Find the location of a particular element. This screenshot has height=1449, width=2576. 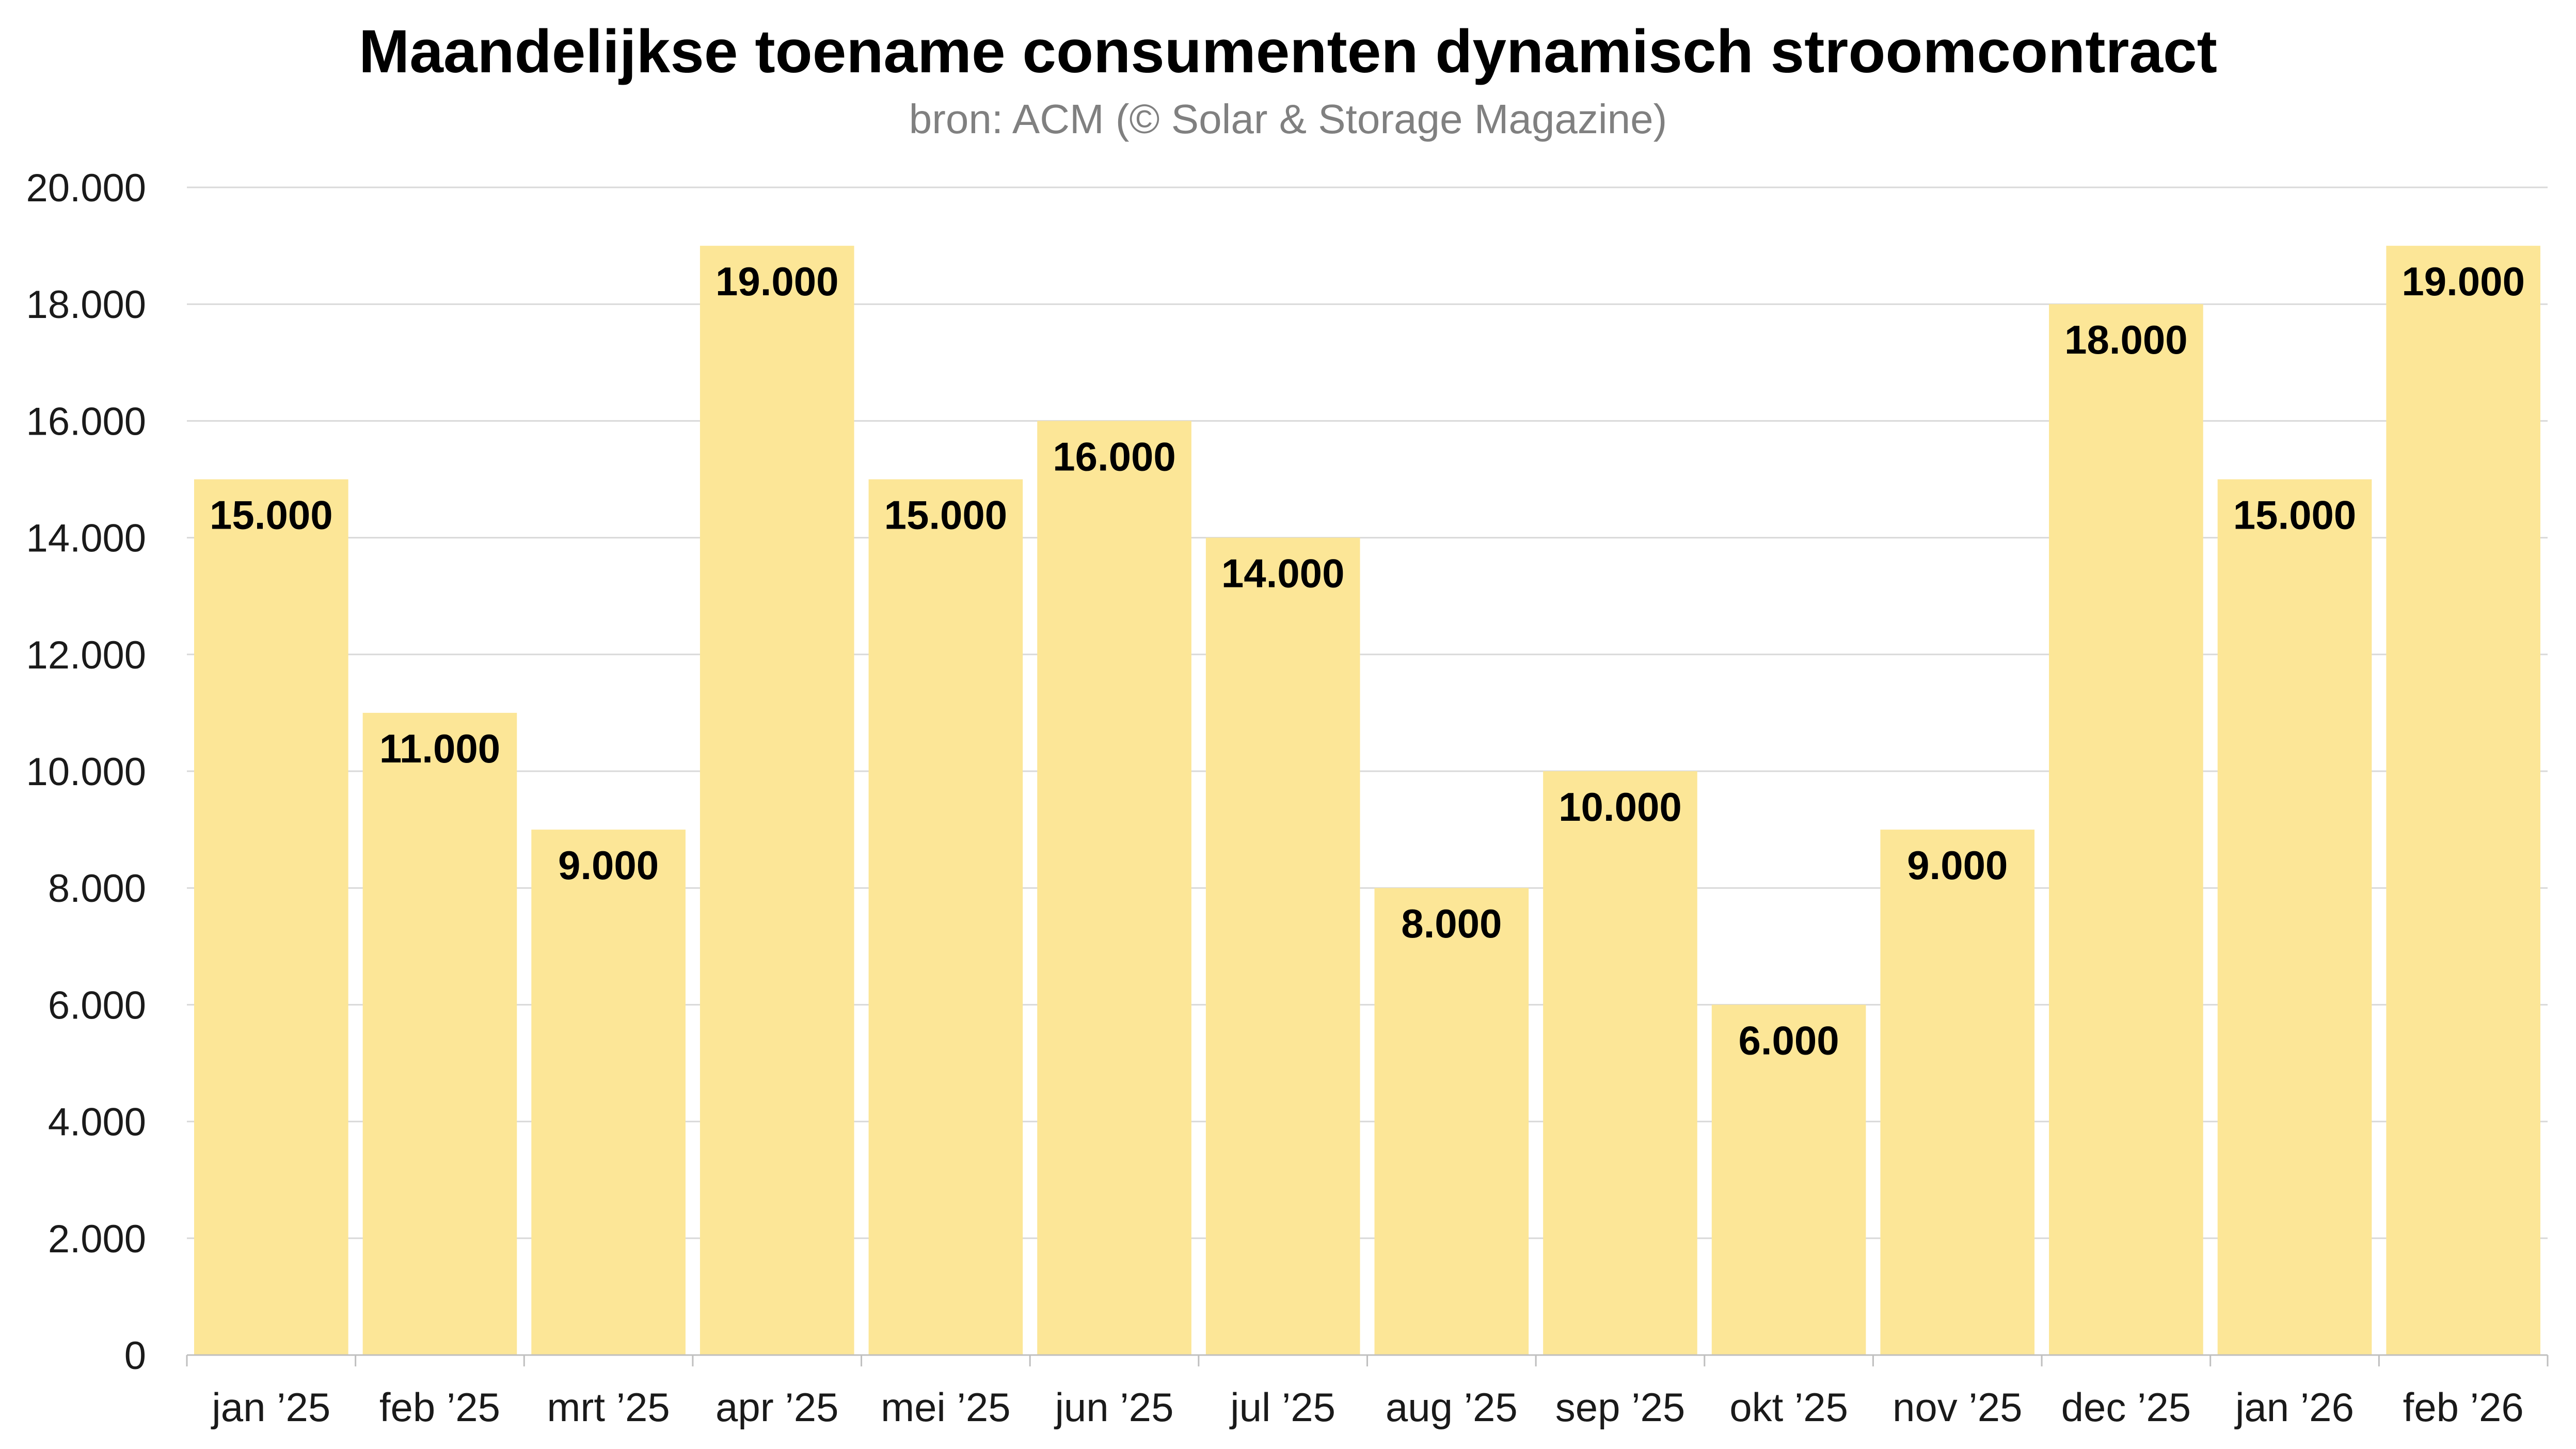

x-tick-label: jun ’25 is located at coordinates (1114, 1407).